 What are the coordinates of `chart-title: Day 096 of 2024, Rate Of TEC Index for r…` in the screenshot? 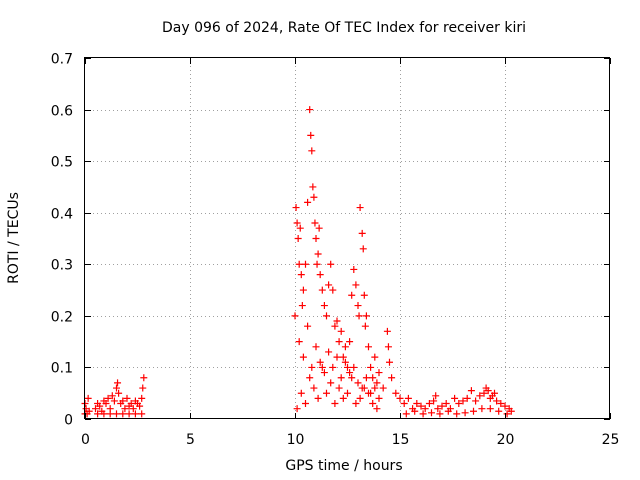 It's located at (344, 28).